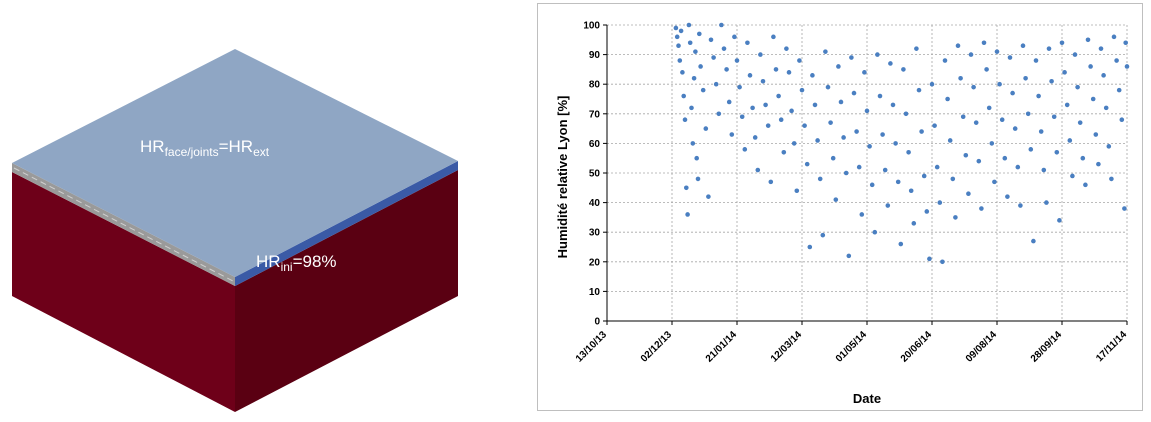  I want to click on y-axis-title: Humidité relative Lyon [%], so click(562, 177).